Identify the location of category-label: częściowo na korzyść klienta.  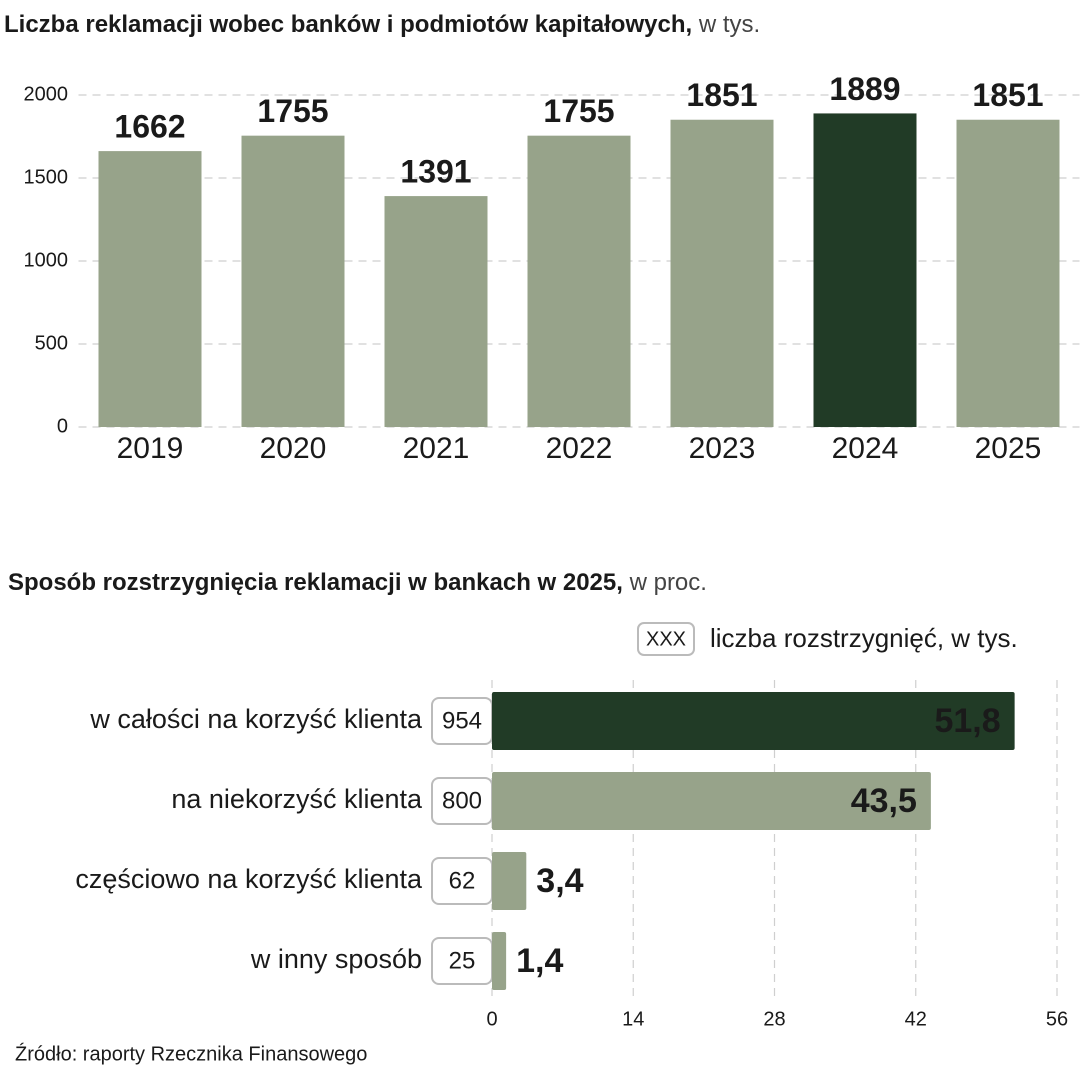
(249, 879).